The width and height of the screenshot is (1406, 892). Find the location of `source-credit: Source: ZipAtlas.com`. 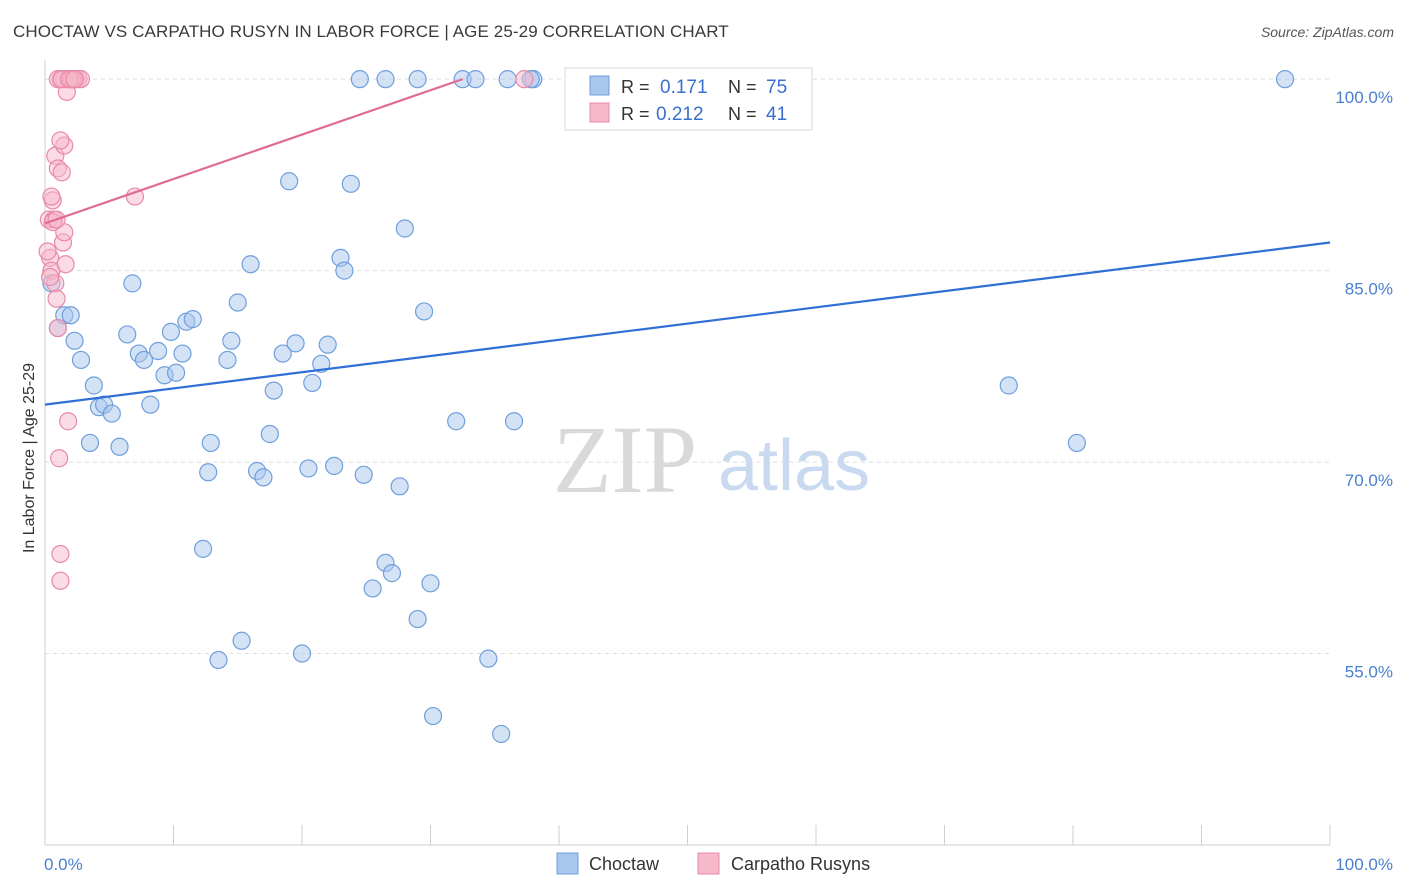

source-credit: Source: ZipAtlas.com is located at coordinates (1327, 32).